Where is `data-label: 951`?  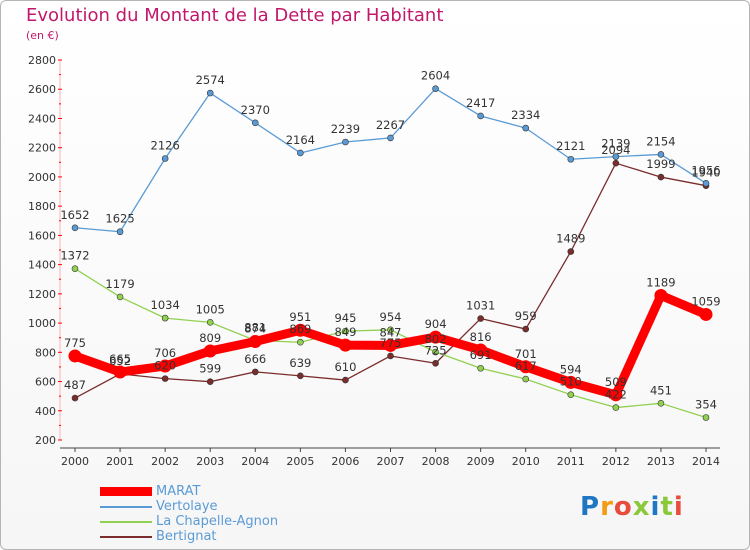 data-label: 951 is located at coordinates (300, 317).